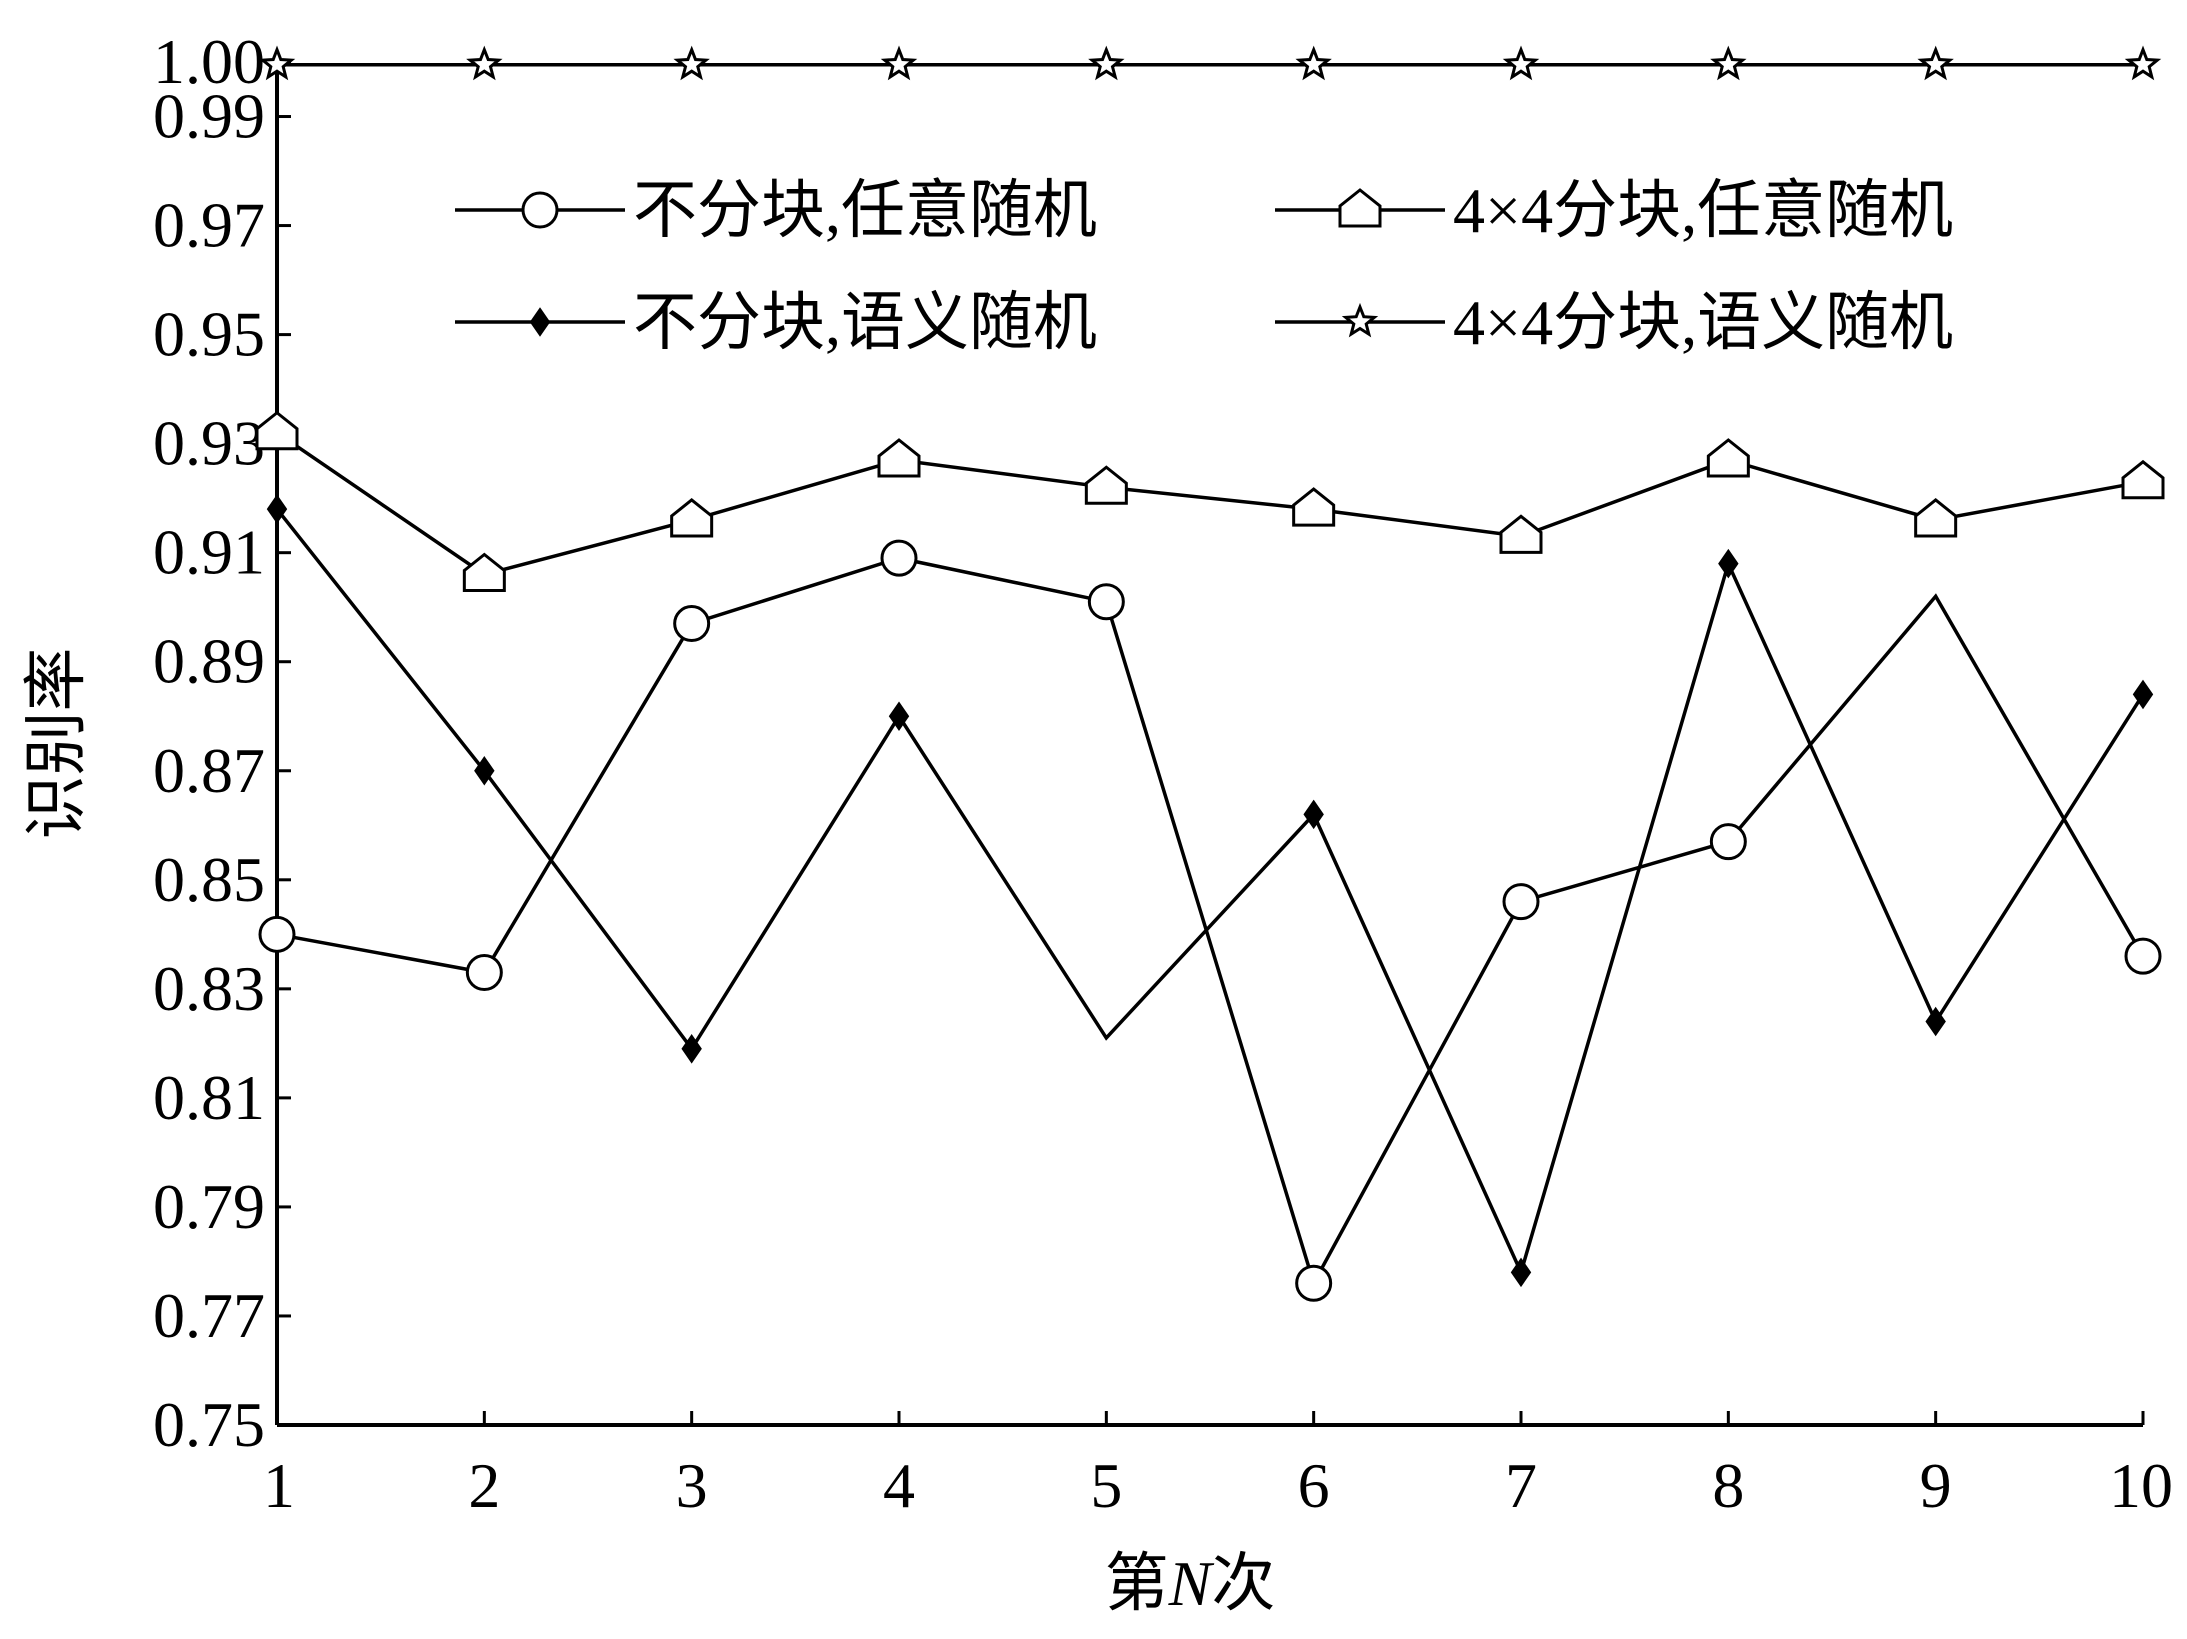 The width and height of the screenshot is (2187, 1639). I want to click on legend-entry: 4×4分块,任意随机, so click(1614, 210).